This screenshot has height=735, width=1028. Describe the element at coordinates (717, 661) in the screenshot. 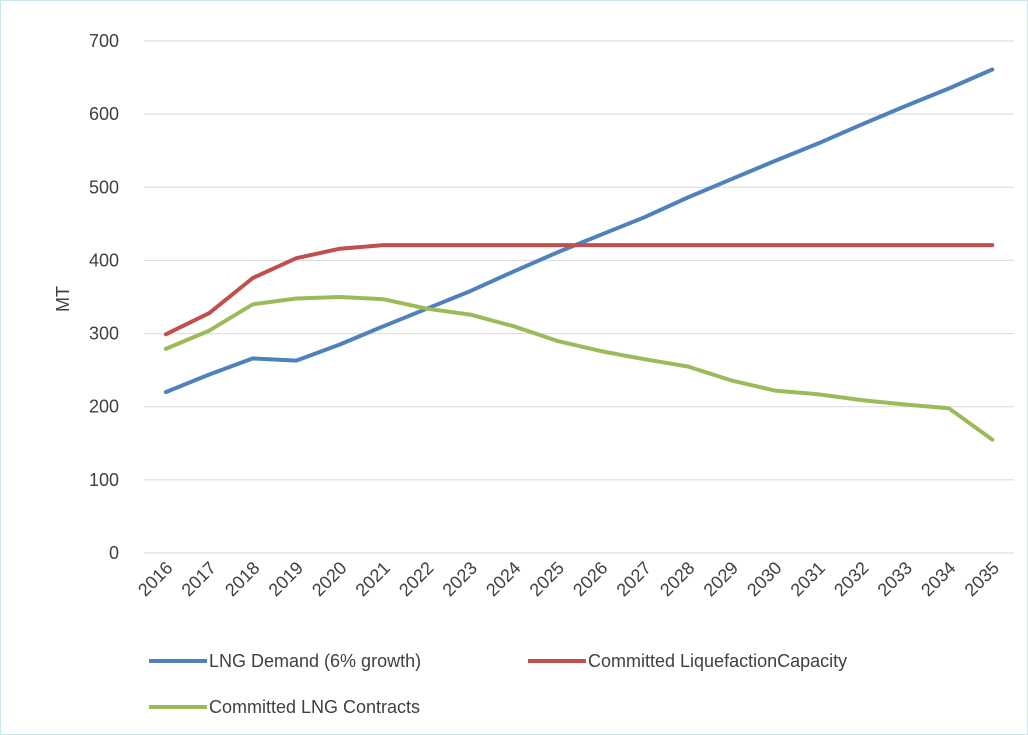

I see `legend-label: Committed LiquefactionCapacity` at that location.